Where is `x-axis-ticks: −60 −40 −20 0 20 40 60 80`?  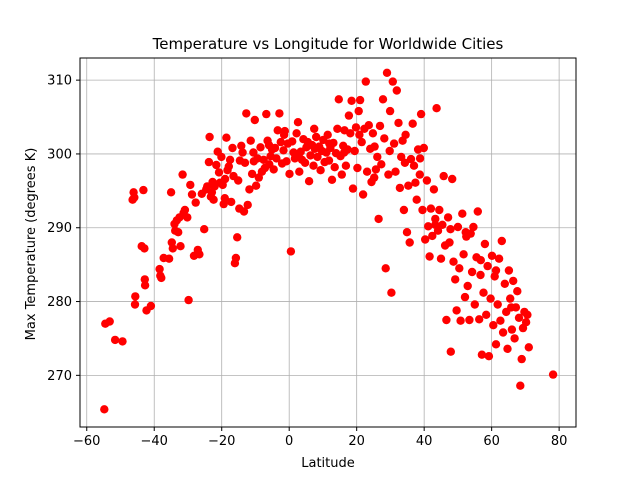
x-axis-ticks: −60 −40 −20 0 20 40 60 80 is located at coordinates (320, 438).